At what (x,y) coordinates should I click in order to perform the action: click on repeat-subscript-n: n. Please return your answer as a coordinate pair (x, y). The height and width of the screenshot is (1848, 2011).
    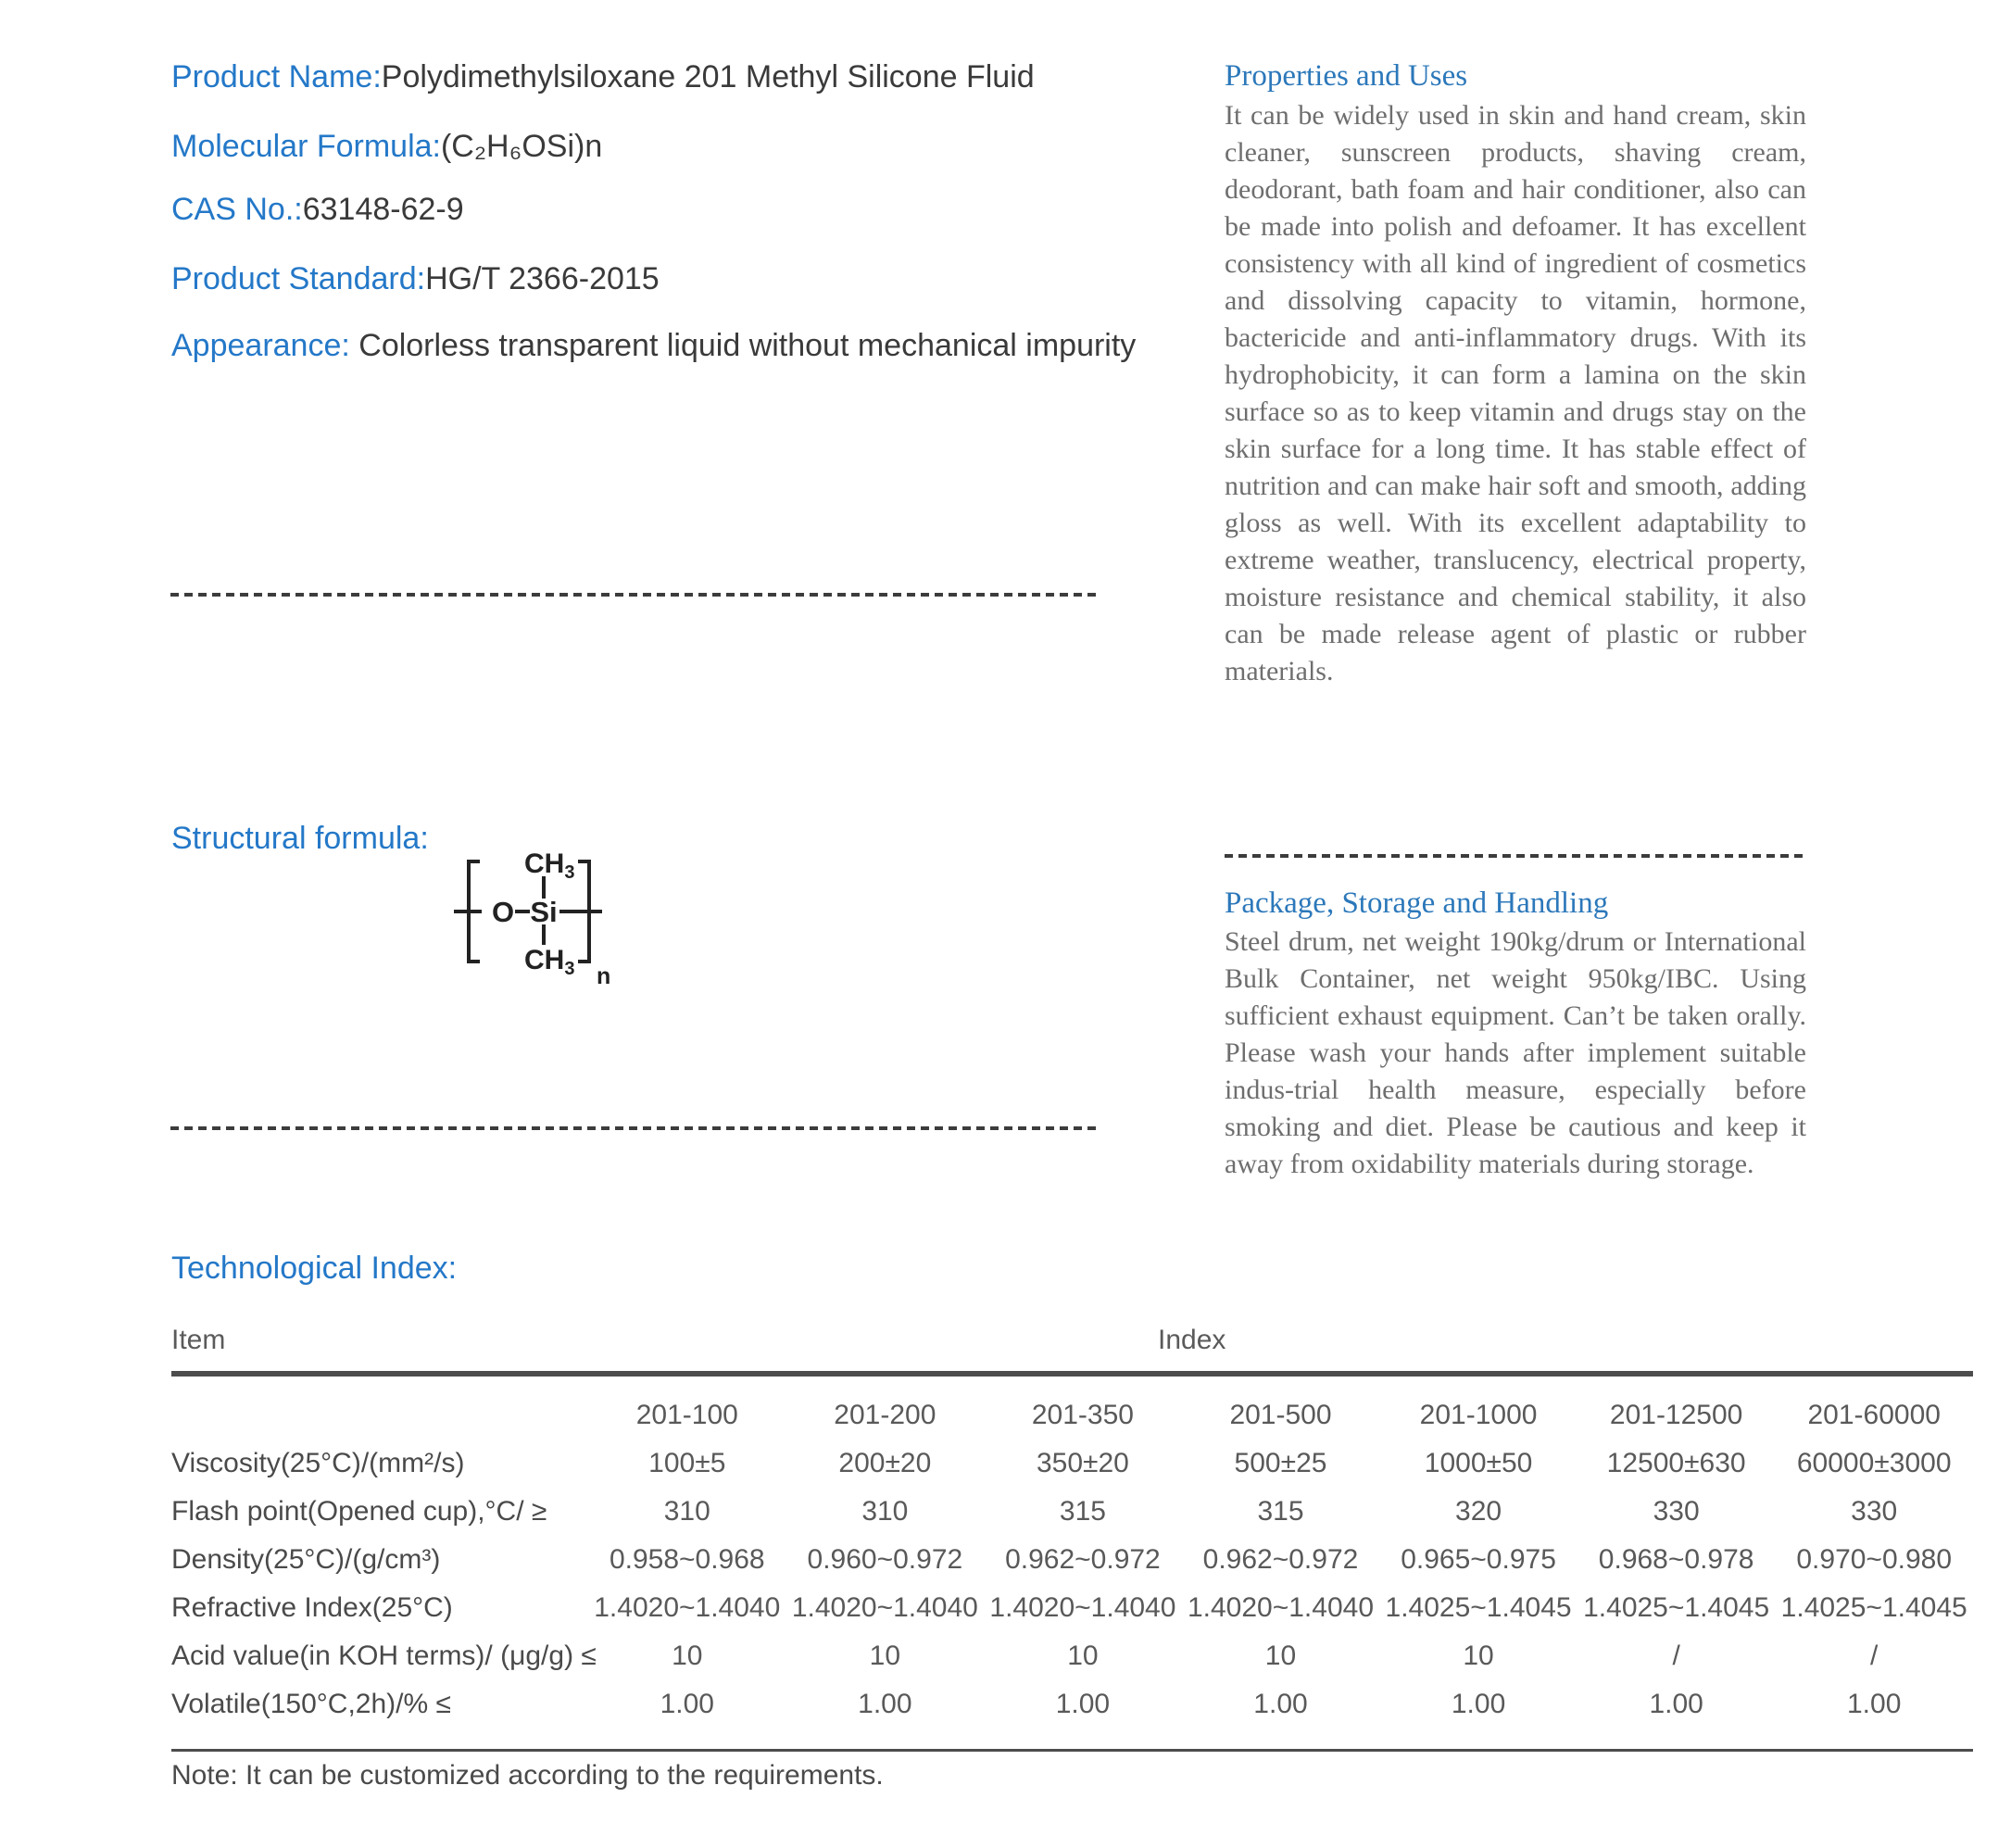
    Looking at the image, I should click on (604, 976).